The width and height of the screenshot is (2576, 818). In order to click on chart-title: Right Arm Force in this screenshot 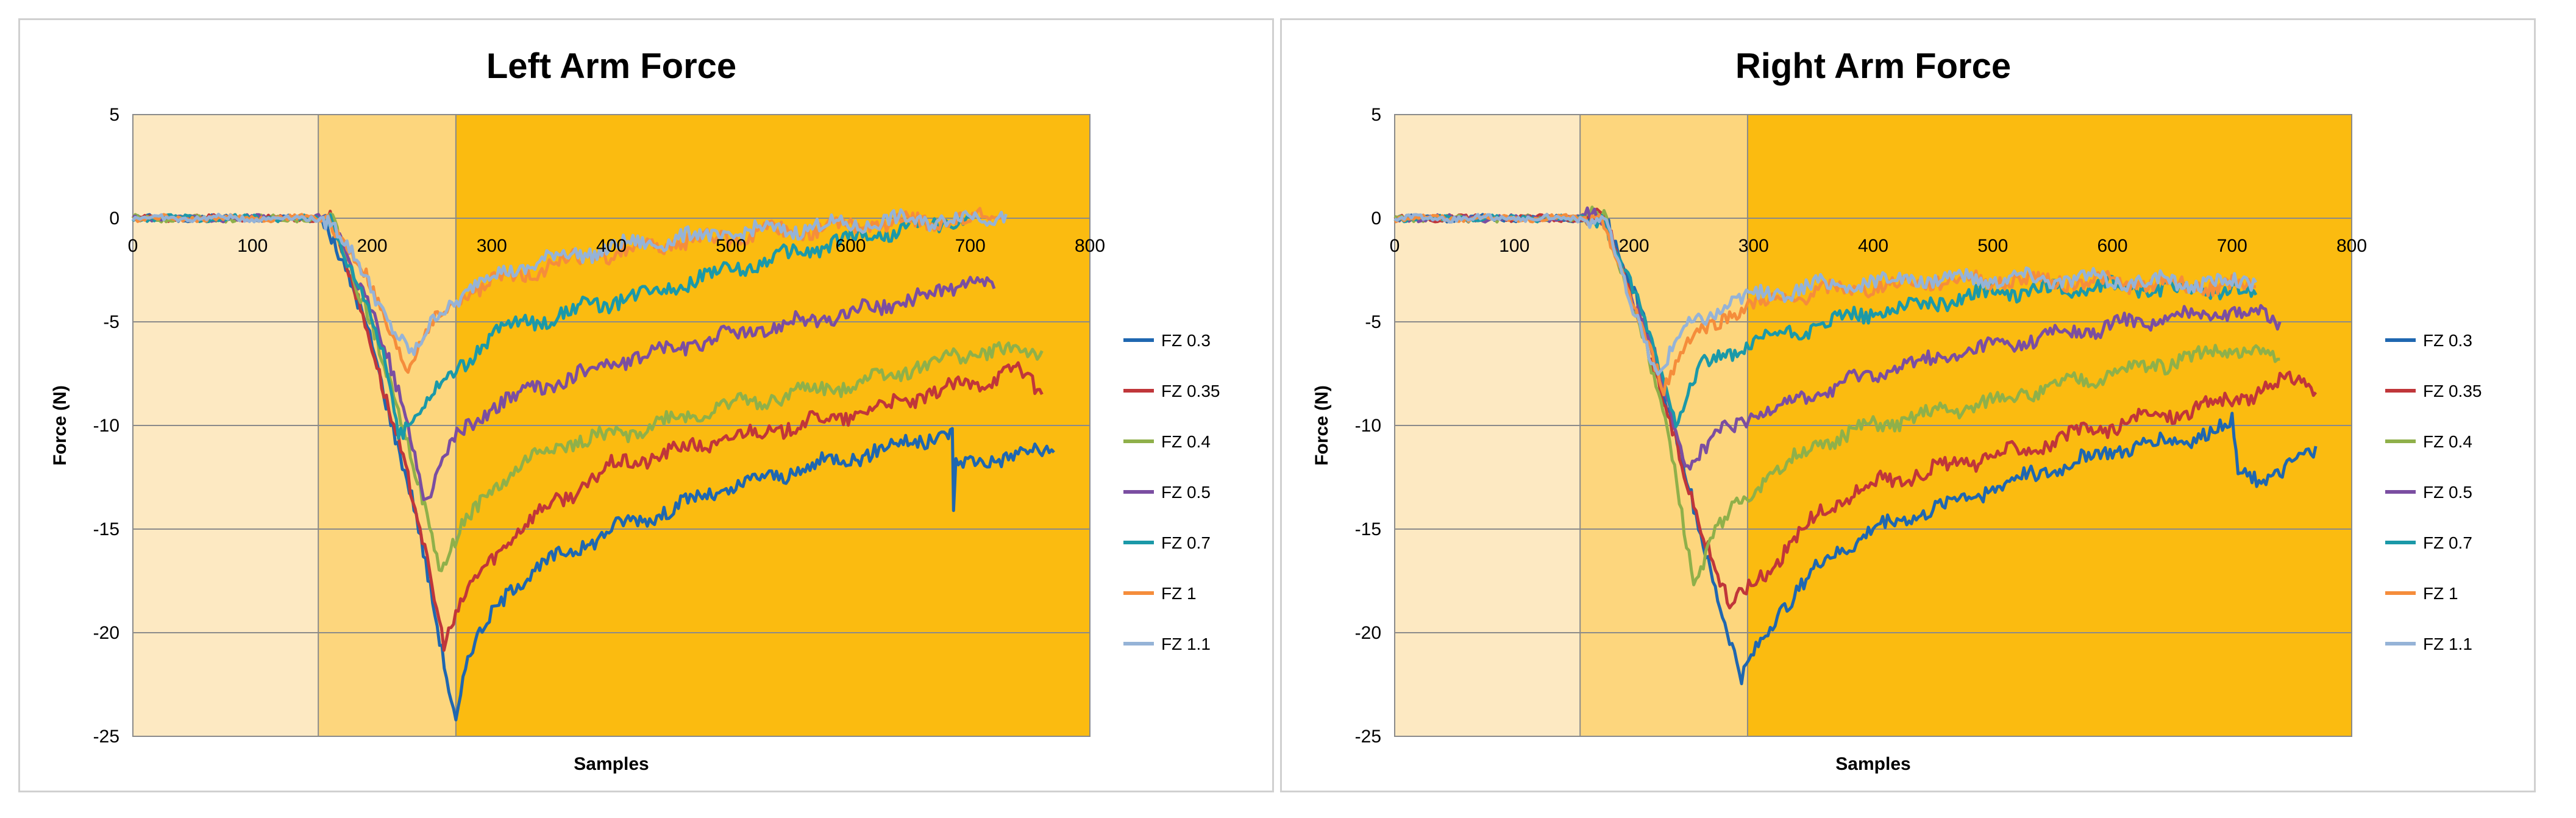, I will do `click(1873, 66)`.